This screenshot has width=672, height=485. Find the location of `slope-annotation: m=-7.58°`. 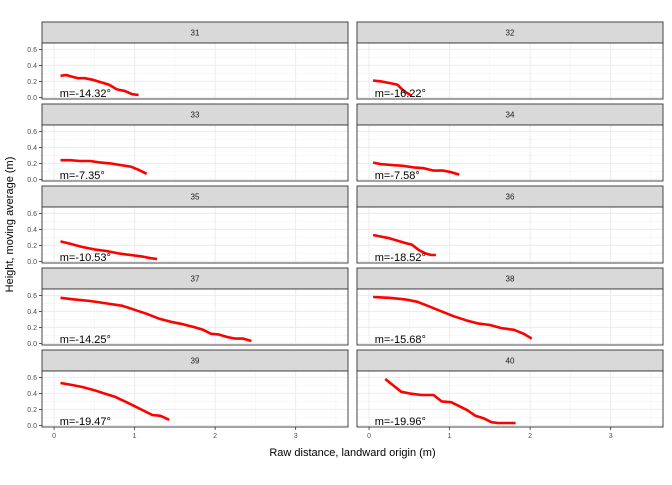

slope-annotation: m=-7.58° is located at coordinates (397, 176).